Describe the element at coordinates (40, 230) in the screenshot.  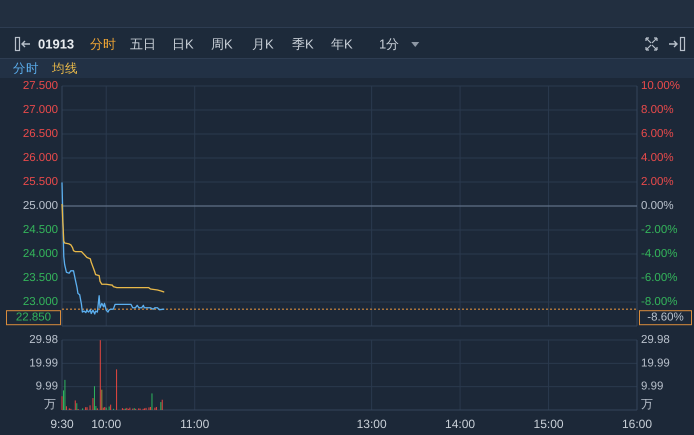
I see `y-tick-label: 24.500` at that location.